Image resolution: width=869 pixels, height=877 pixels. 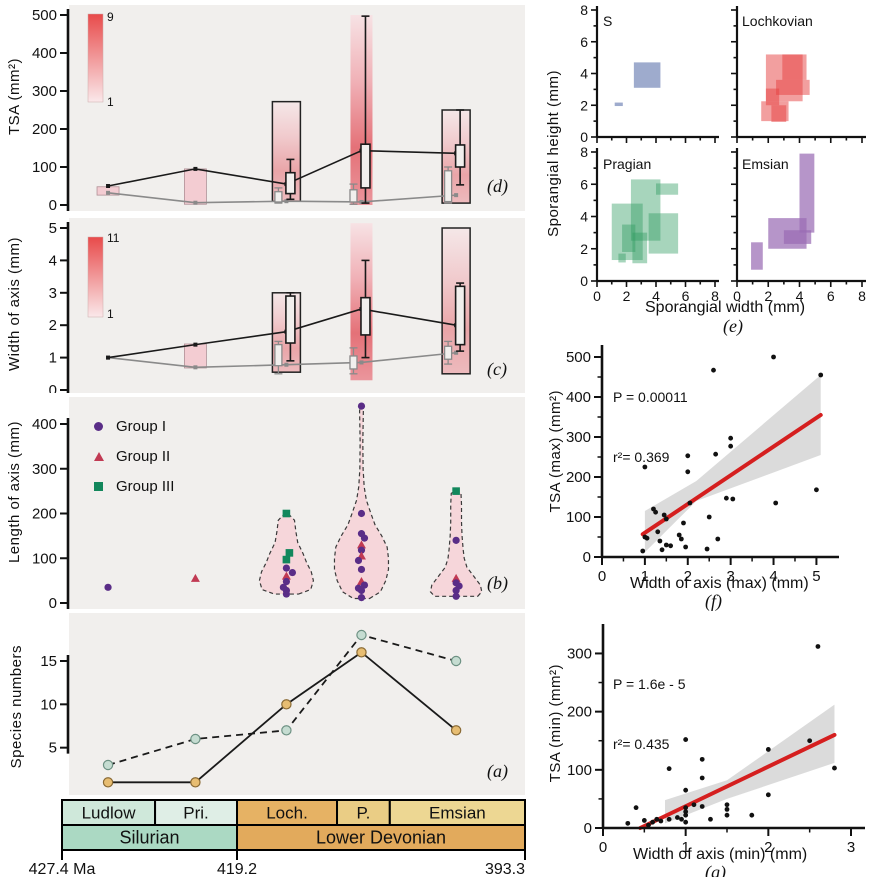 What do you see at coordinates (143, 456) in the screenshot?
I see `legend-label: Group II` at bounding box center [143, 456].